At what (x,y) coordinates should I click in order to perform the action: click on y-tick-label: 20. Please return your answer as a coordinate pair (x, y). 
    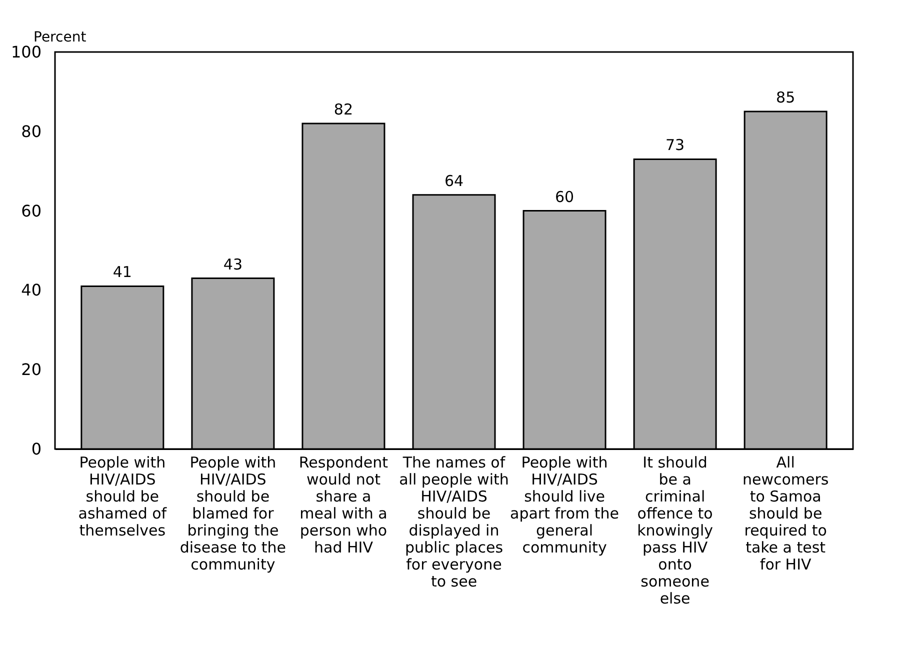
    Looking at the image, I should click on (31, 370).